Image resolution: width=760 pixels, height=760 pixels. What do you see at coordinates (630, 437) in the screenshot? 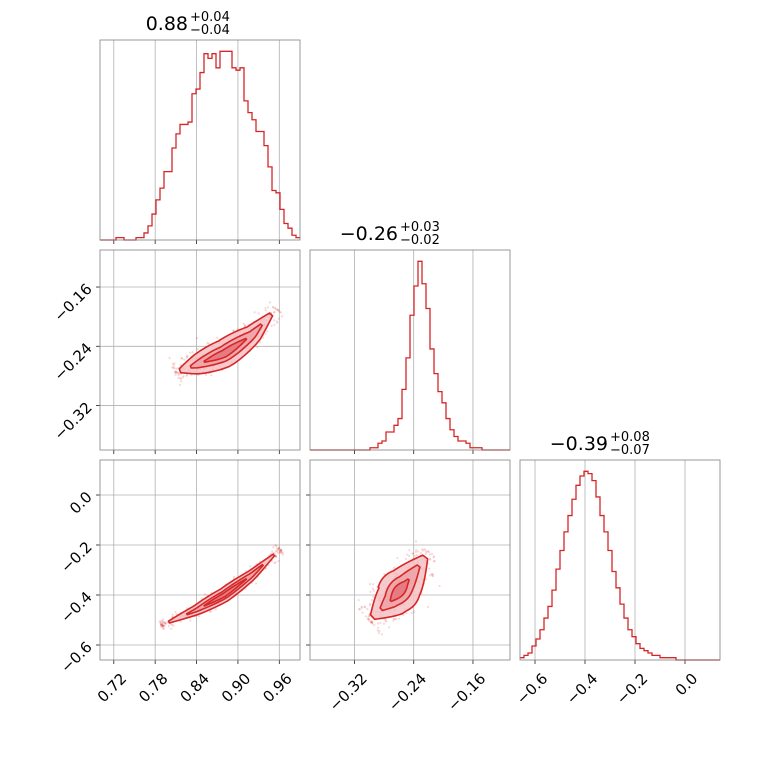
I see `title-plus-error: +0.08` at bounding box center [630, 437].